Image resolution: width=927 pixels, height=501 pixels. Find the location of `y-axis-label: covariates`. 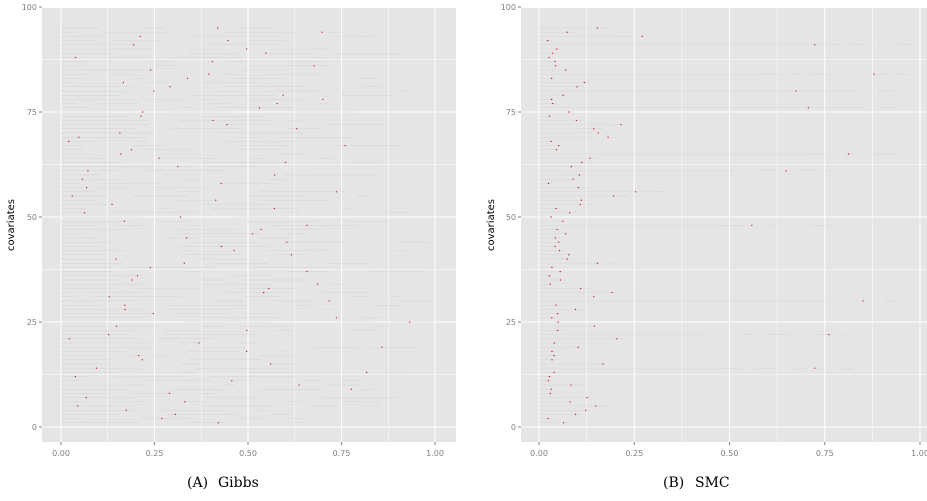

y-axis-label: covariates is located at coordinates (11, 225).